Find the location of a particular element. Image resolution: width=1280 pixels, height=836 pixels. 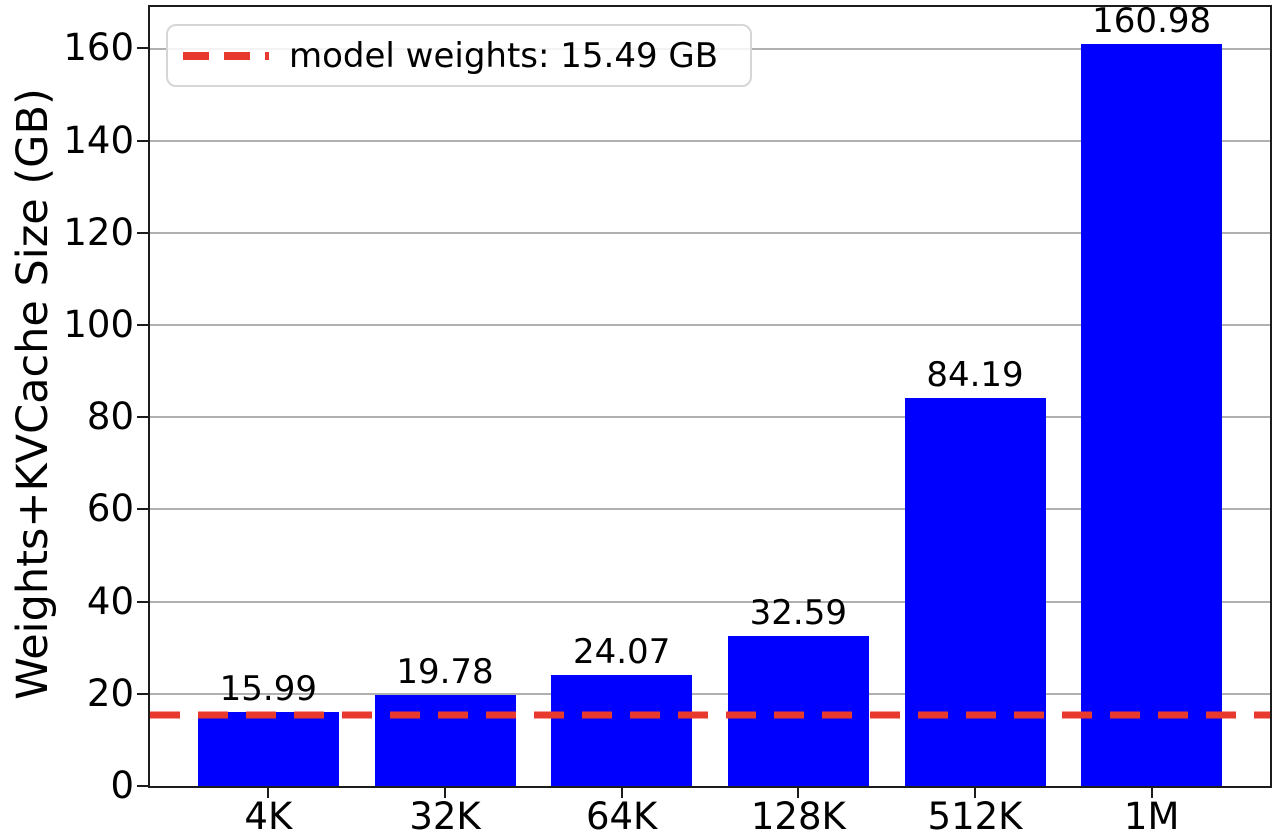

x-tick-label: 4K is located at coordinates (268, 815).